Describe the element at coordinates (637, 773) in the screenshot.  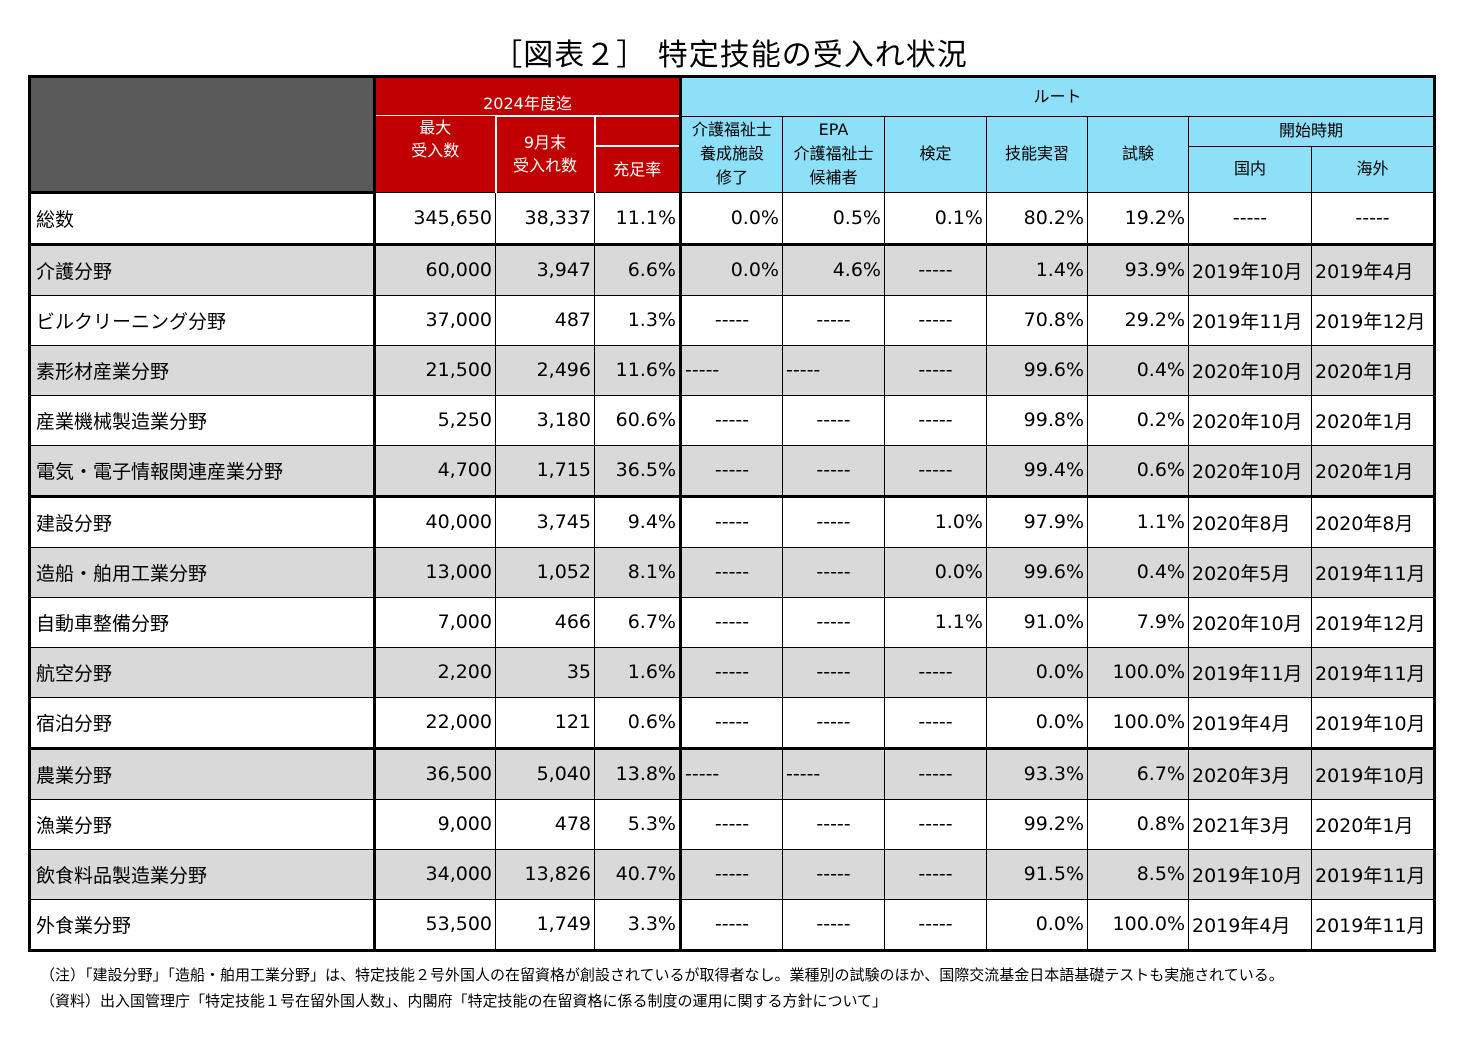
I see `fill-rate-cell: 13.8%` at that location.